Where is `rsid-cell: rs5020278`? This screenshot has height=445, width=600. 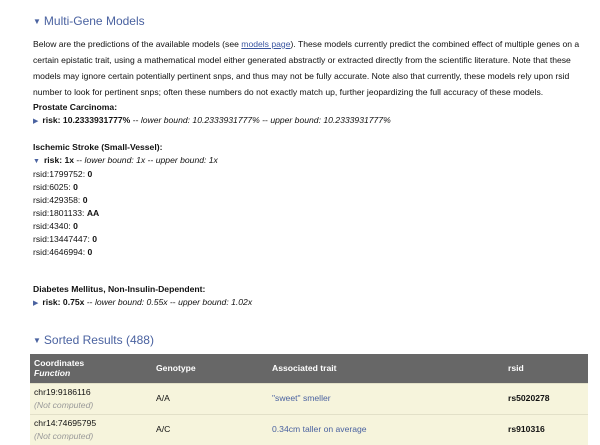
rsid-cell: rs5020278 is located at coordinates (546, 398).